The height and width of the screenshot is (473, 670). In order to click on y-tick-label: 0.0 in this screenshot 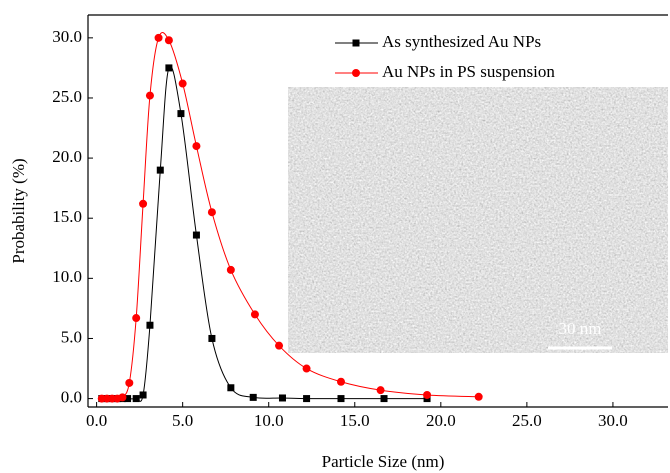, I will do `click(71, 396)`.